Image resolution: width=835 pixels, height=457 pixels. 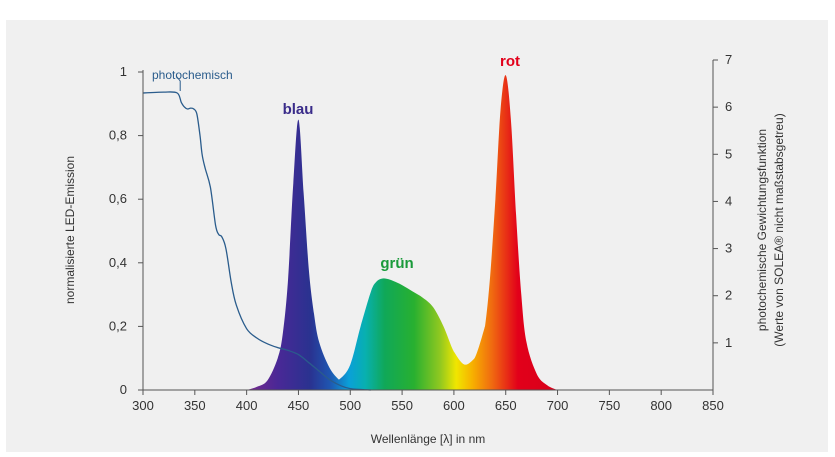 I want to click on right-y-axis-title-line2: (Werte von SOLEA® nicht maßstabsgetreu), so click(x=779, y=229).